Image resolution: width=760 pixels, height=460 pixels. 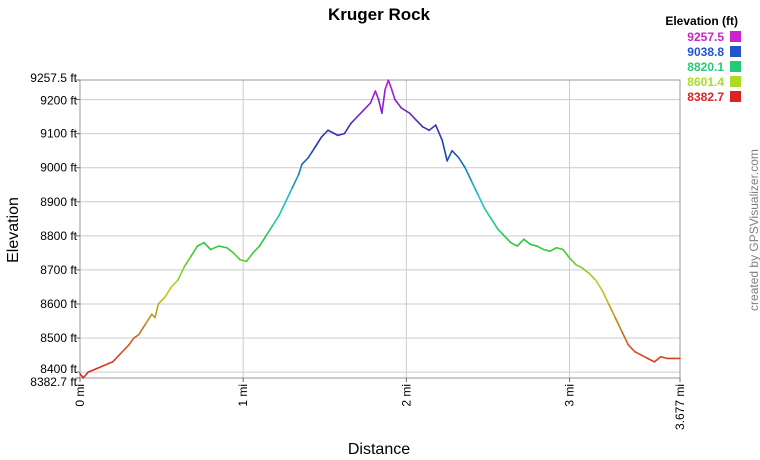 I want to click on credit-text: created by GPSVisualizer.com, so click(x=753, y=230).